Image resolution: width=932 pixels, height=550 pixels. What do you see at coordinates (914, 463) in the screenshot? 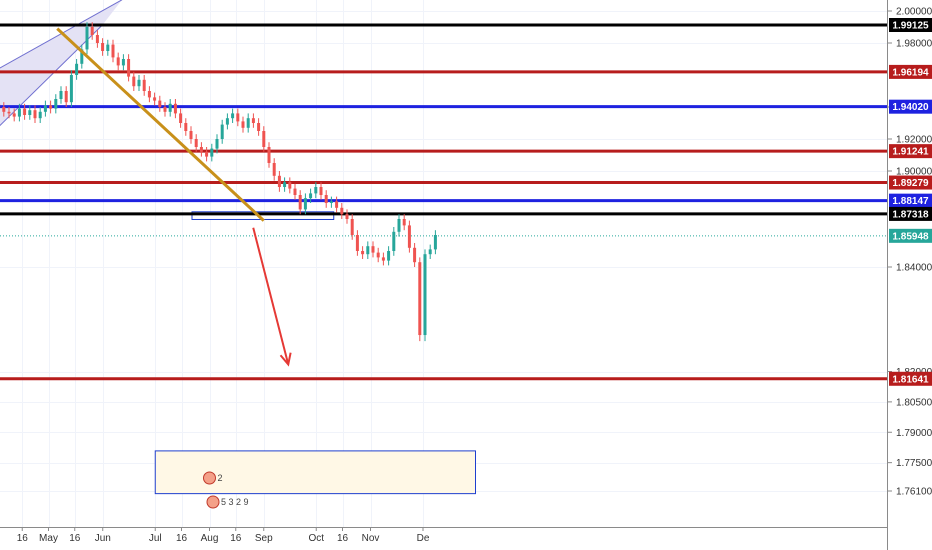
I see `y-tick-label: 1.77500` at bounding box center [914, 463].